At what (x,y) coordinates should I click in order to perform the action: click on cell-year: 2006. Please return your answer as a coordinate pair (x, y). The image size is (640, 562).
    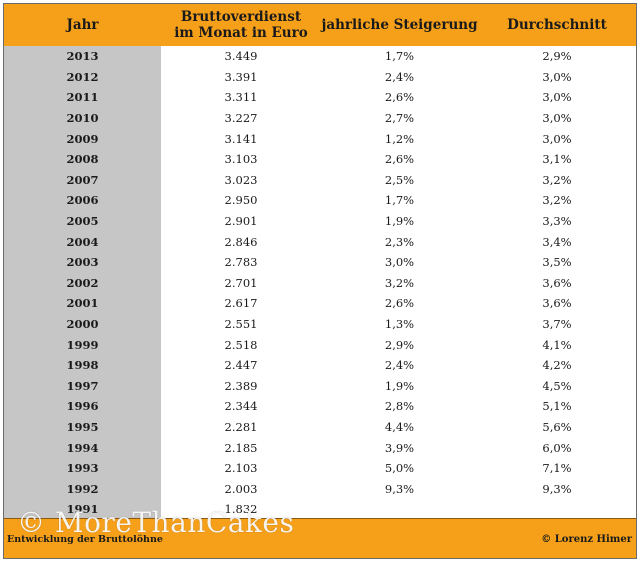
    Looking at the image, I should click on (82, 200).